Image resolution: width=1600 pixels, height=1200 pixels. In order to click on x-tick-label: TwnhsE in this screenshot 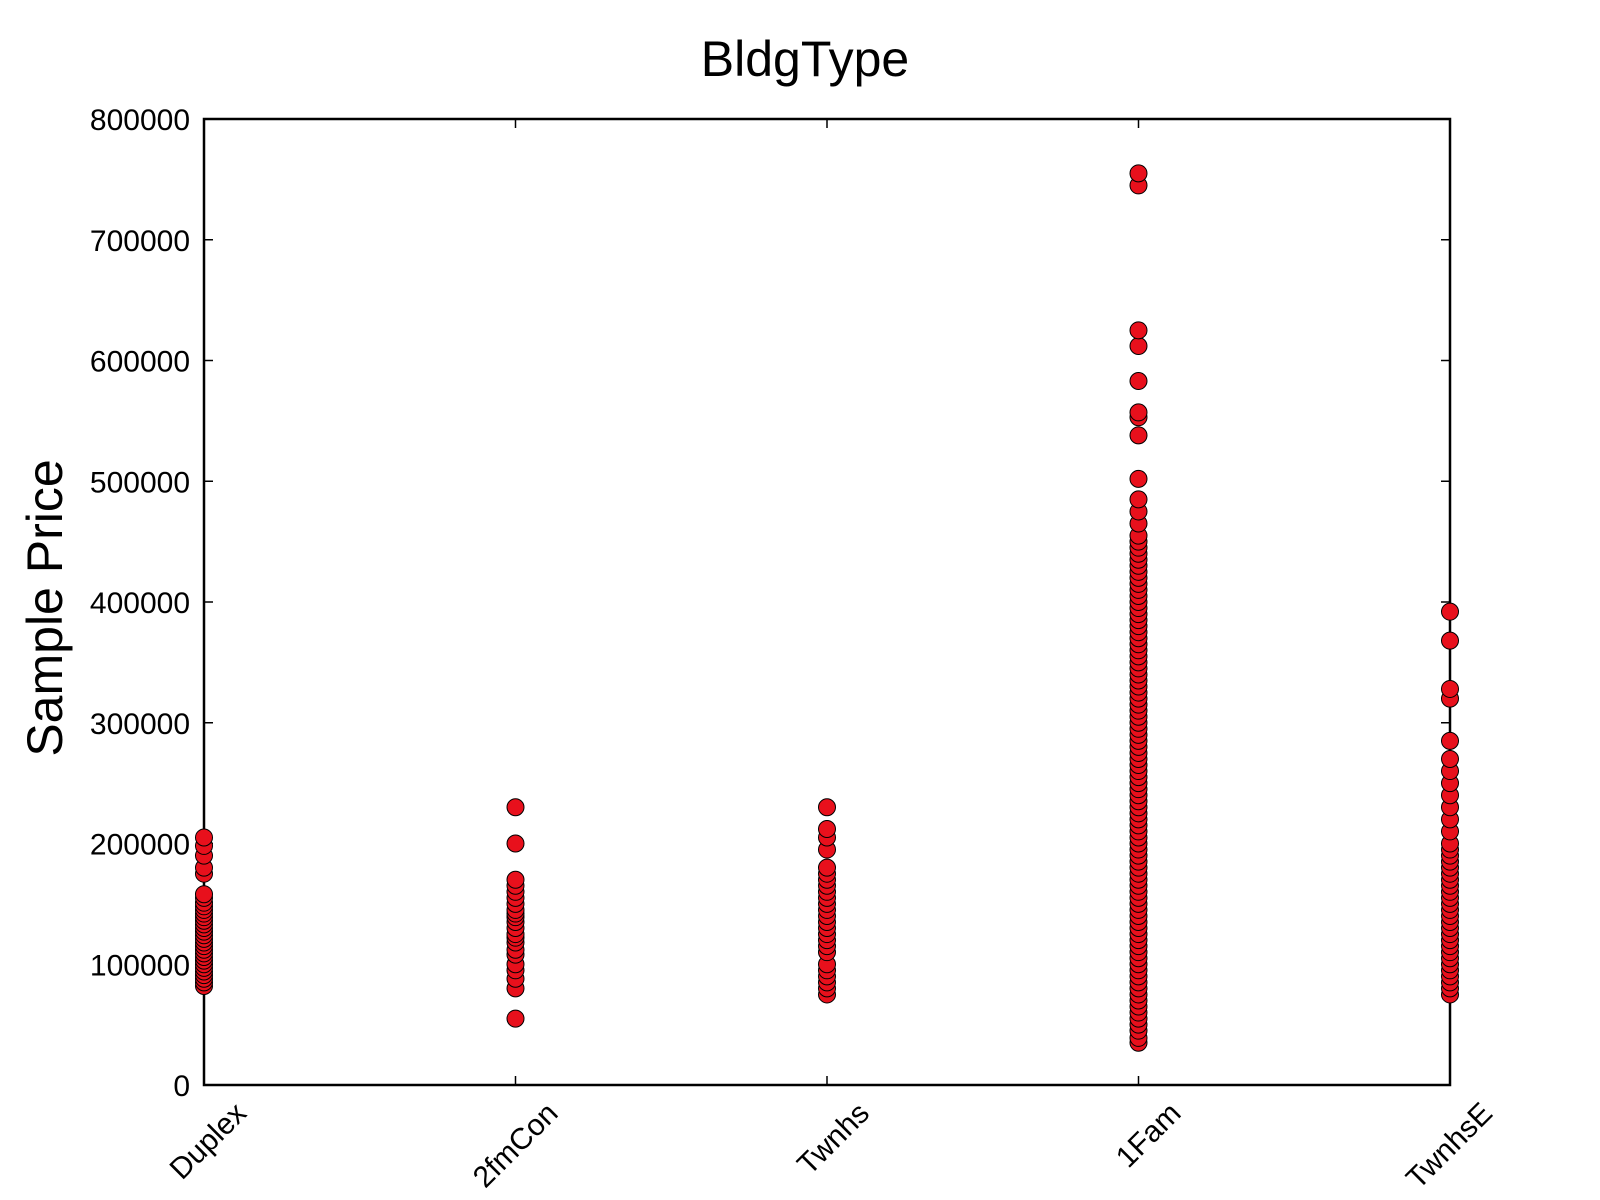, I will do `click(1449, 1146)`.